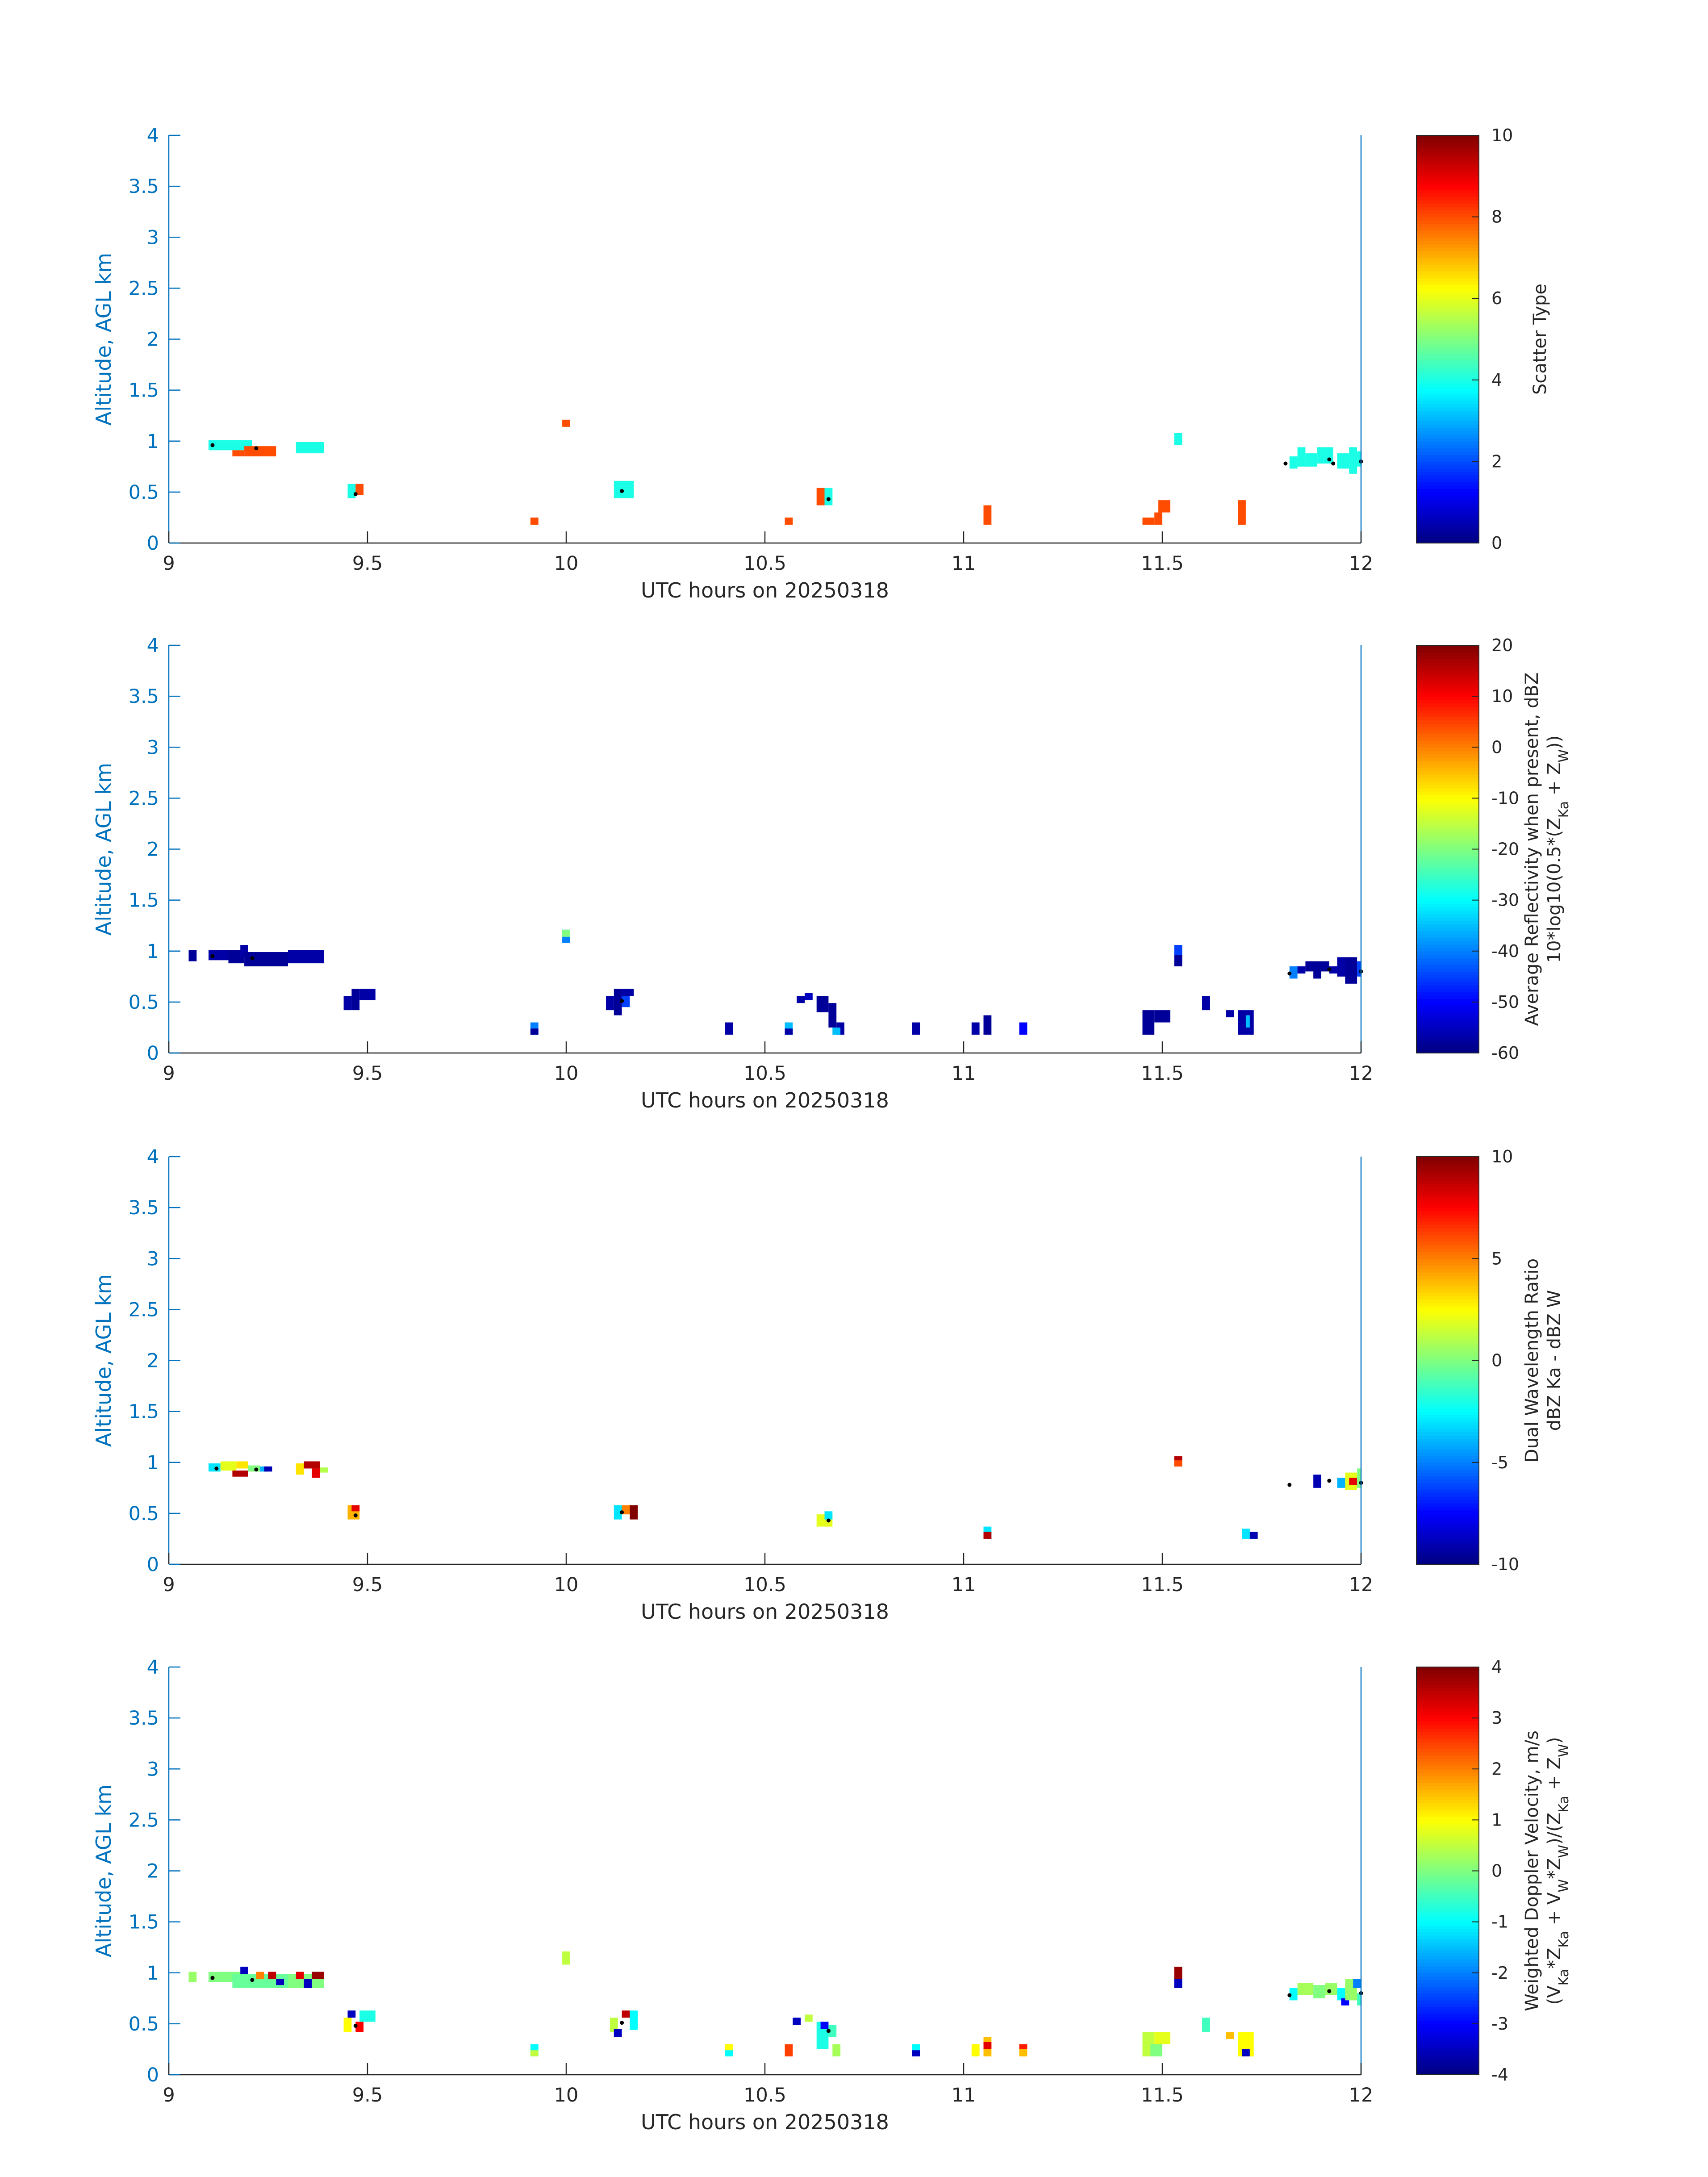  What do you see at coordinates (1532, 849) in the screenshot?
I see `colorbar-label: Average Reflectivity when present, dBZ` at bounding box center [1532, 849].